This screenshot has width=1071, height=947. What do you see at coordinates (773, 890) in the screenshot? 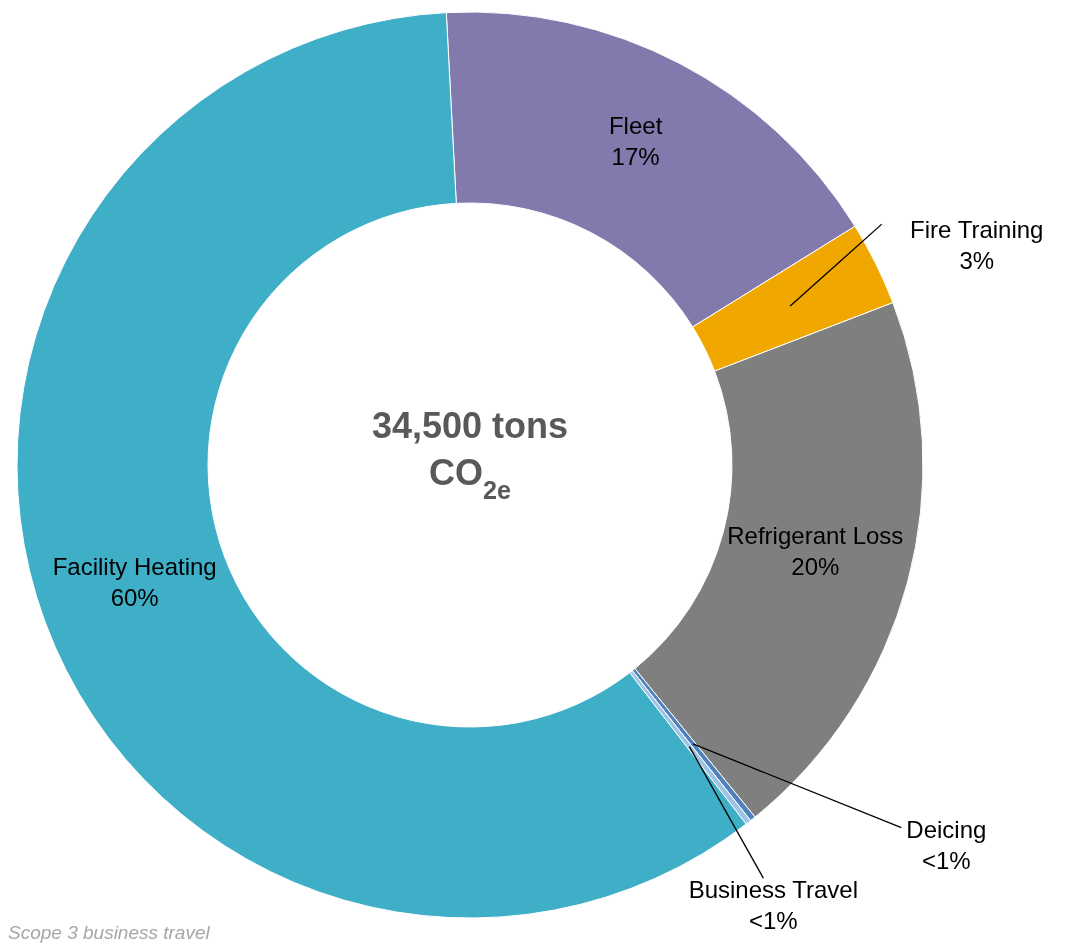
I see `slice-label: Business Travel` at bounding box center [773, 890].